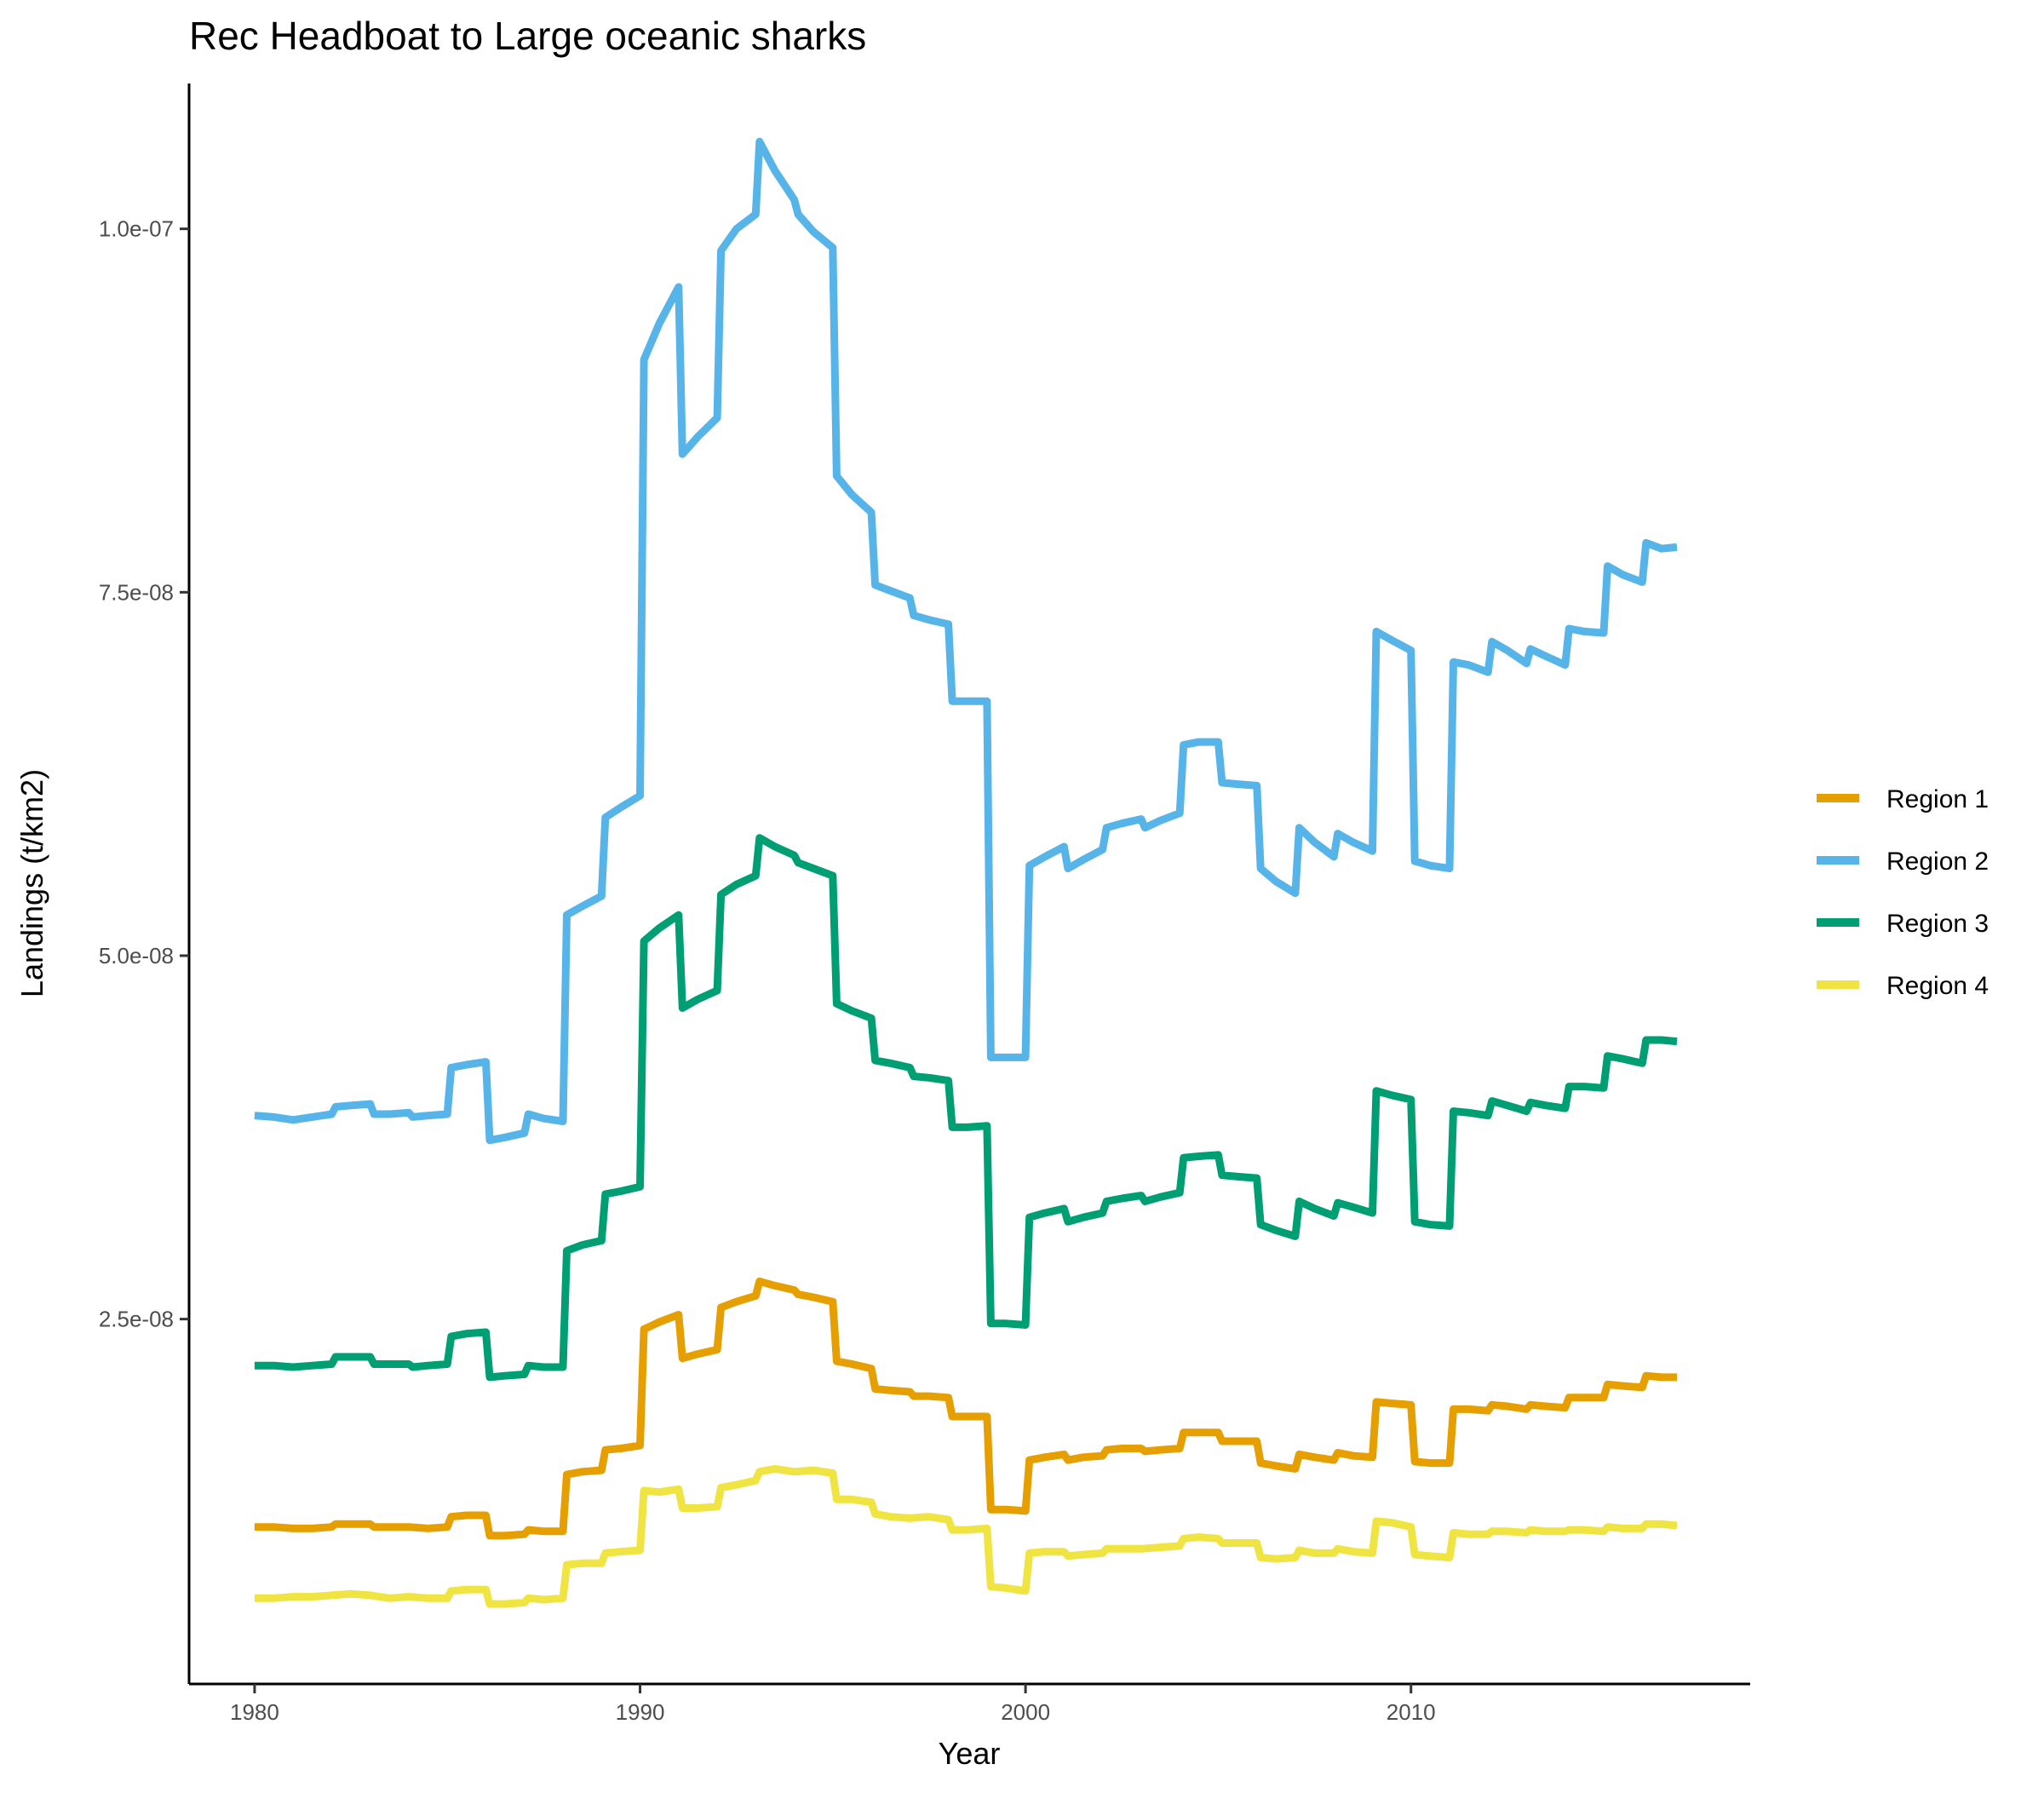 This screenshot has width=2044, height=1793. I want to click on y-axis-ticks: 2.5e-08 5.0e-08 7.5e-08 1.0e-07, so click(144, 774).